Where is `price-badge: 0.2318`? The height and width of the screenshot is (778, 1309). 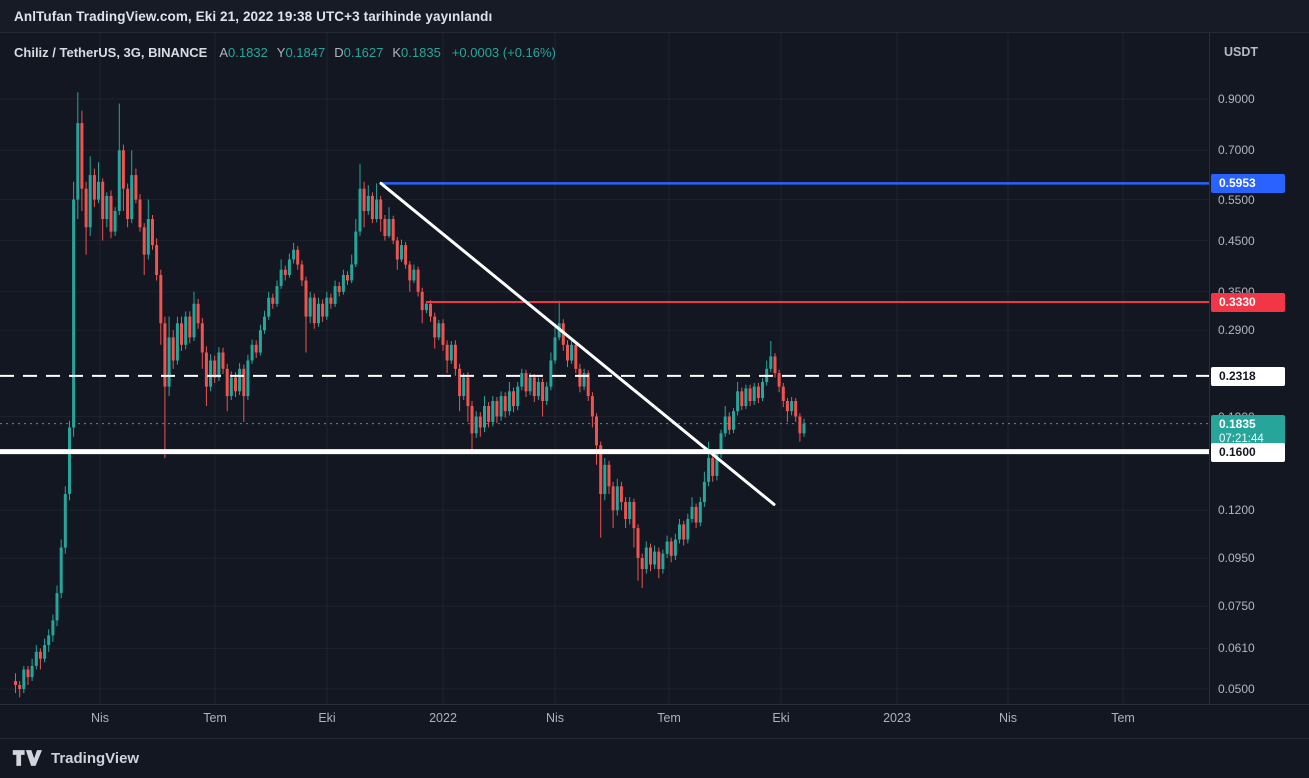
price-badge: 0.2318 is located at coordinates (1248, 376).